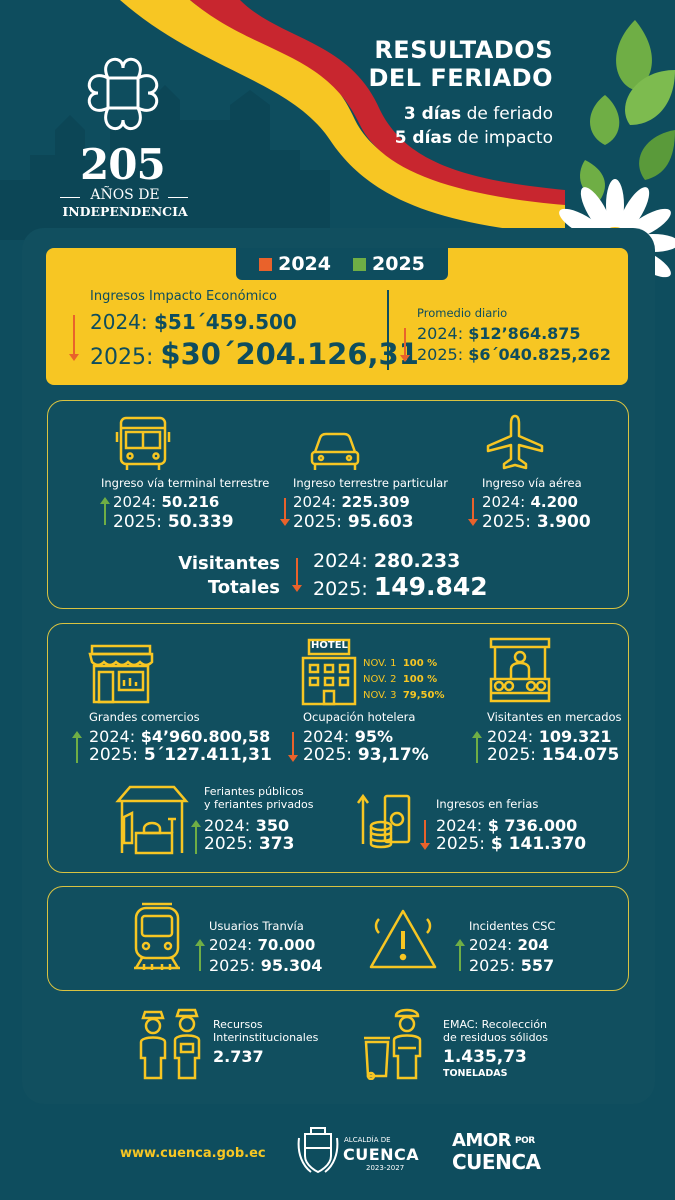 The width and height of the screenshot is (675, 1200). I want to click on incidents-2024: 2024: 204, so click(509, 945).